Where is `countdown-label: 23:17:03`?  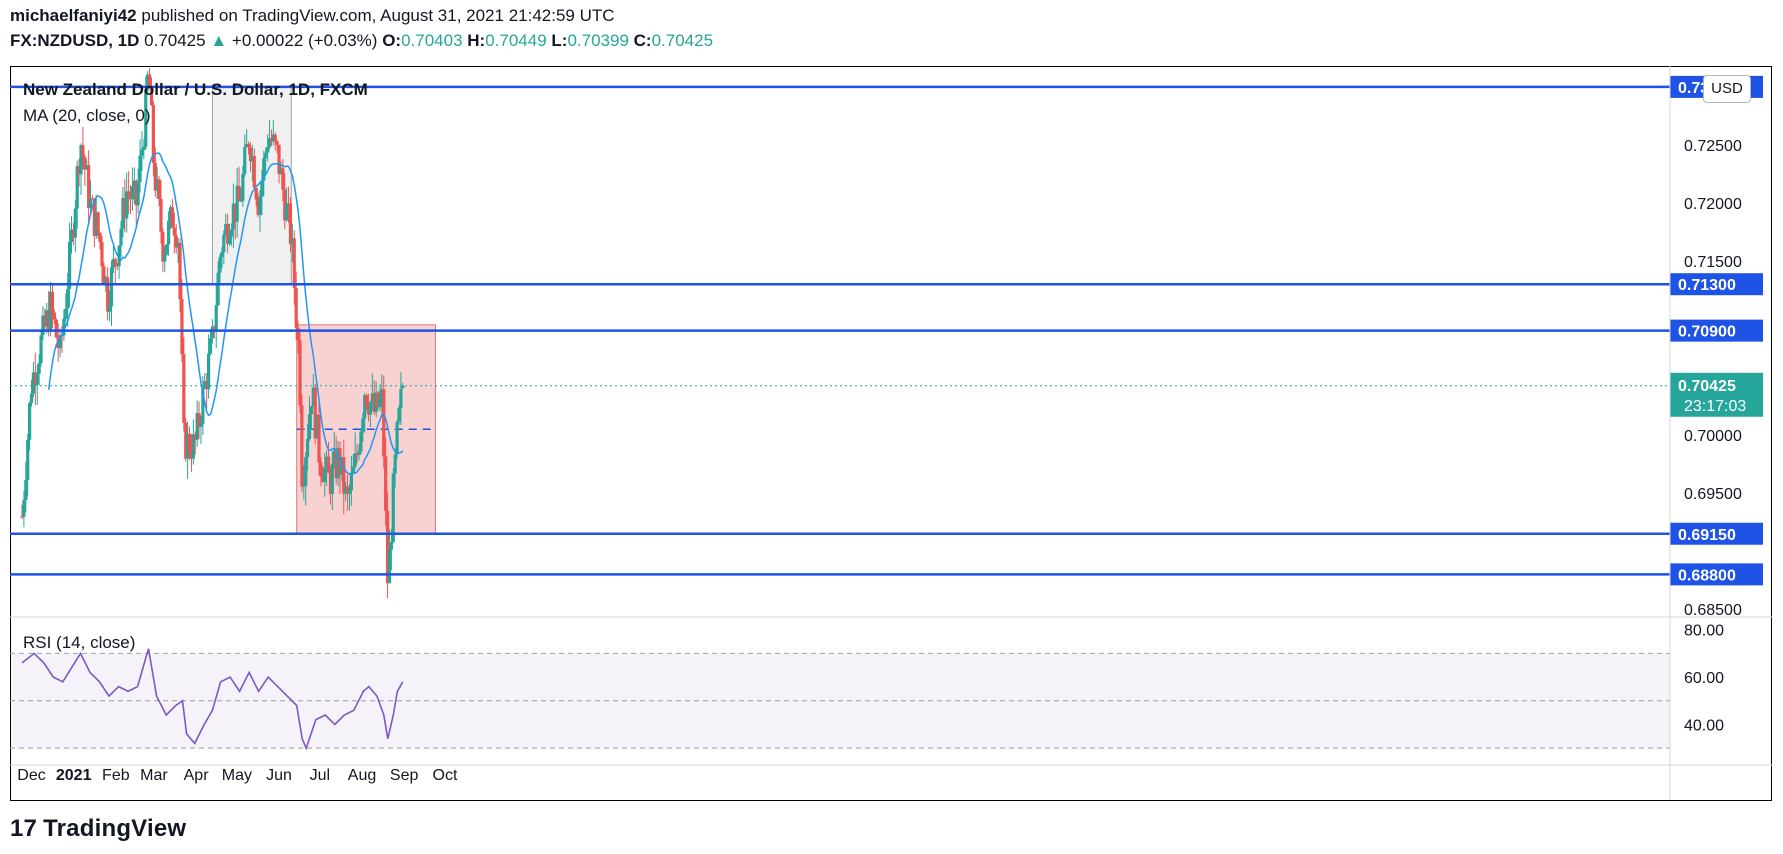 countdown-label: 23:17:03 is located at coordinates (1715, 406).